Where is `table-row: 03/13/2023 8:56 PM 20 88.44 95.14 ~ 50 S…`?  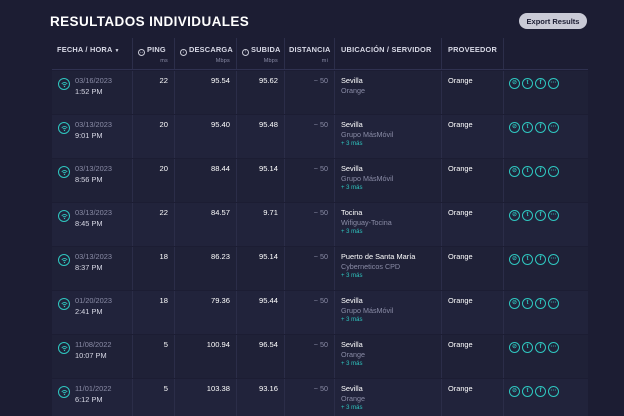 table-row: 03/13/2023 8:56 PM 20 88.44 95.14 ~ 50 S… is located at coordinates (320, 180).